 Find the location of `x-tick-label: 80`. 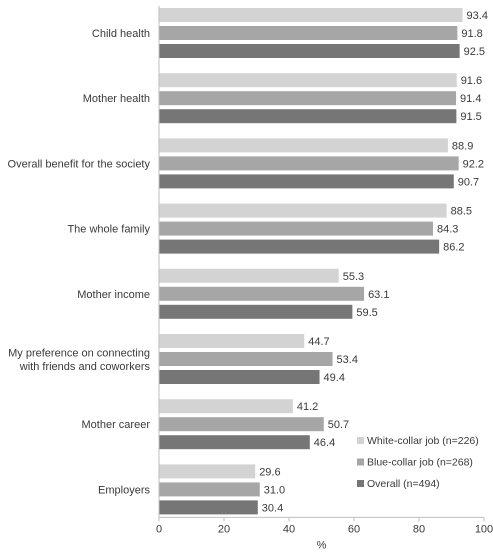

x-tick-label: 80 is located at coordinates (419, 529).